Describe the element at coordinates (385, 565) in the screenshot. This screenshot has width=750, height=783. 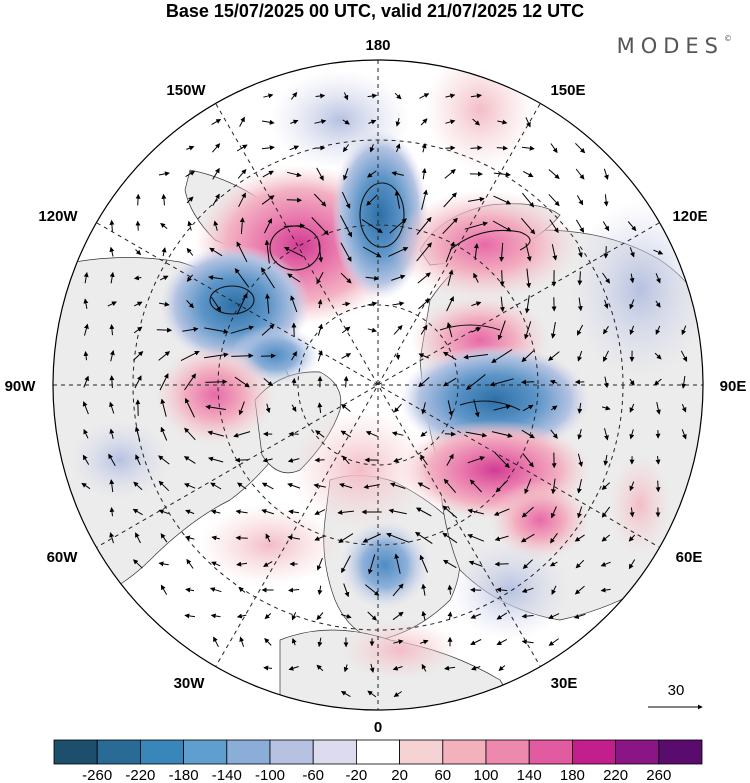
I see `negative-anomaly-europe` at that location.